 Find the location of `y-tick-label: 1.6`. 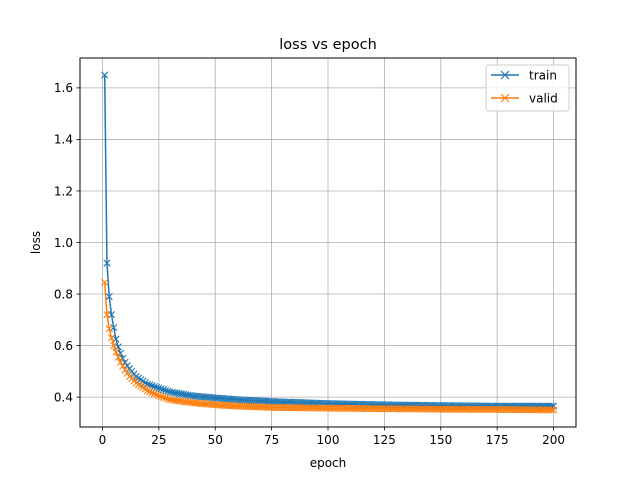

y-tick-label: 1.6 is located at coordinates (63, 88).